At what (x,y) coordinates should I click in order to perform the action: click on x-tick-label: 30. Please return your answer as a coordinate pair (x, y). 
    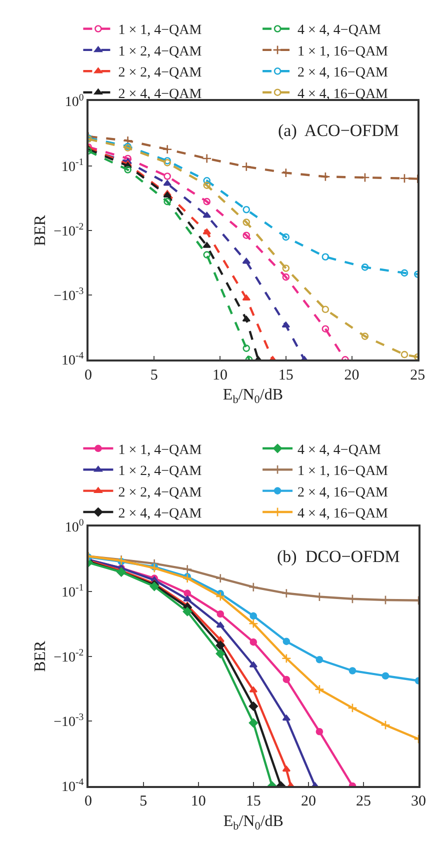
    Looking at the image, I should click on (418, 802).